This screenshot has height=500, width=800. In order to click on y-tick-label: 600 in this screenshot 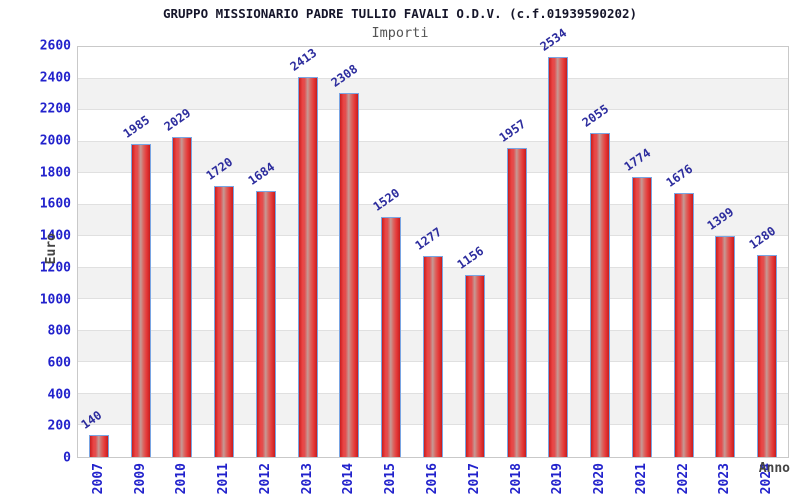, I will do `click(59, 363)`.